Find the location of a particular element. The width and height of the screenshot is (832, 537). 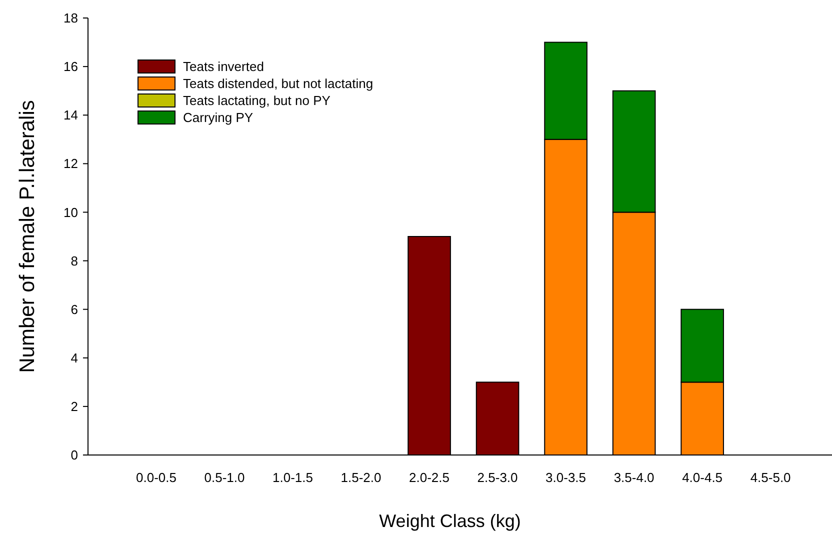

legend-label: Teats lactating, but no PY is located at coordinates (257, 100).